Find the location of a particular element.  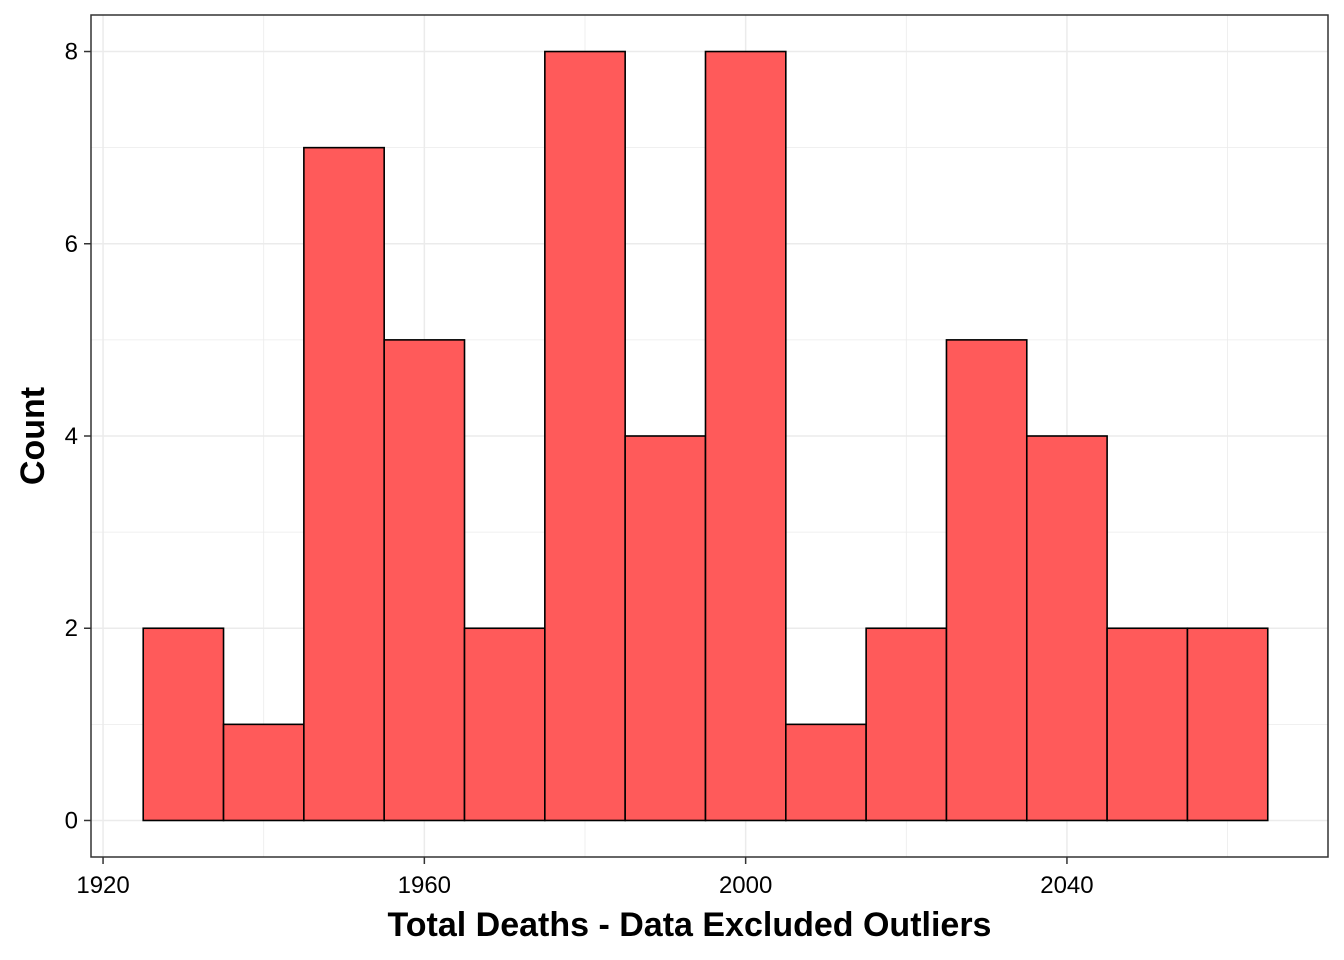

y-tick-label: 6 is located at coordinates (71, 244).